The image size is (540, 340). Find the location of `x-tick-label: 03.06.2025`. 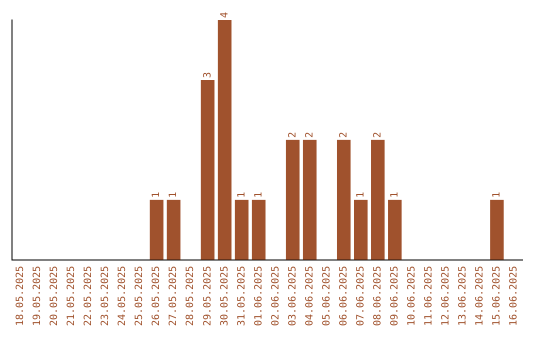

x-tick-label: 03.06.2025 is located at coordinates (292, 296).